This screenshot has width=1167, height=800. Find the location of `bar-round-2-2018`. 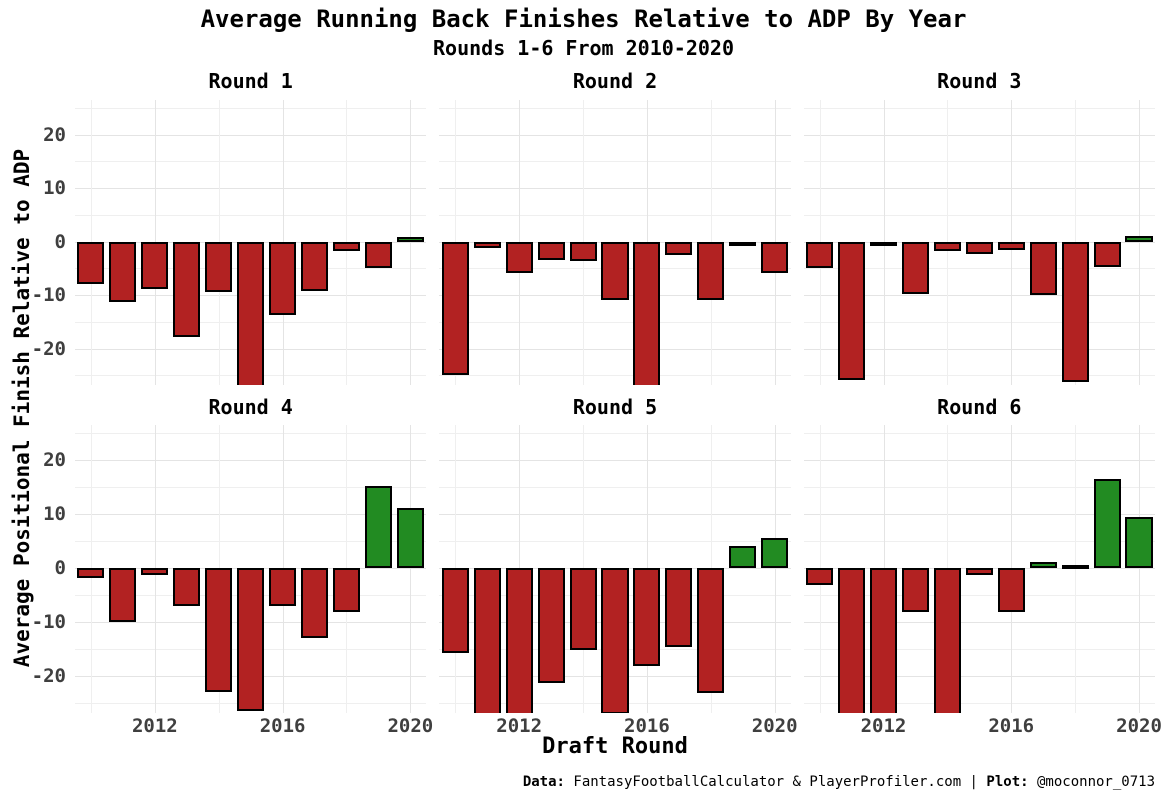

bar-round-2-2018 is located at coordinates (711, 270).